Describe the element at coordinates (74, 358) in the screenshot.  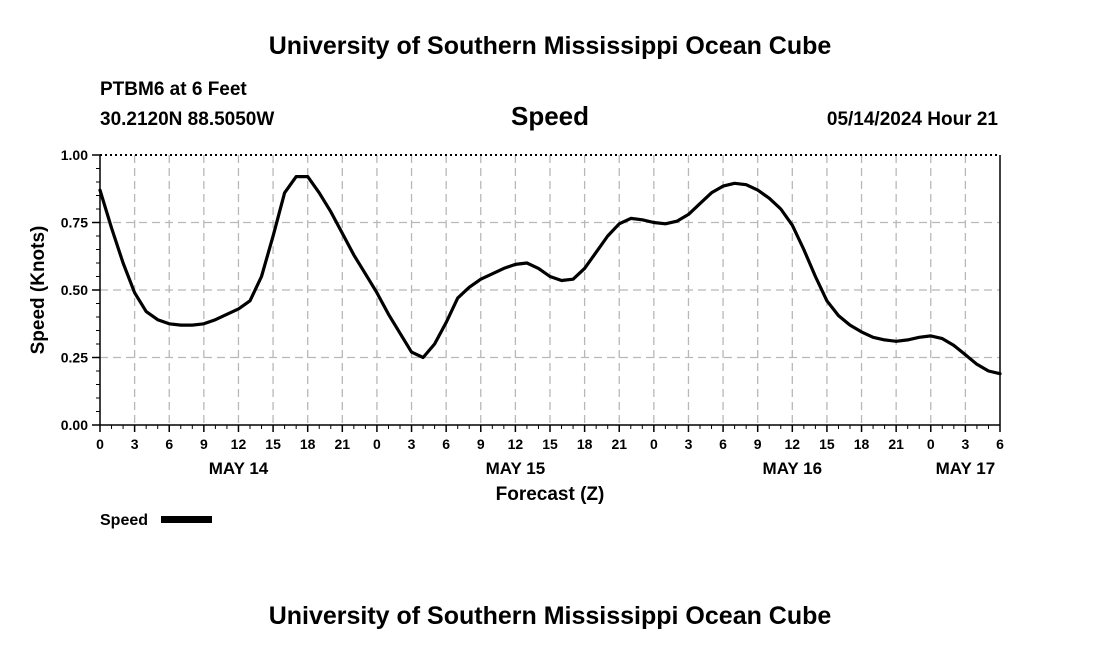
I see `y-tick-label: 0.25` at that location.